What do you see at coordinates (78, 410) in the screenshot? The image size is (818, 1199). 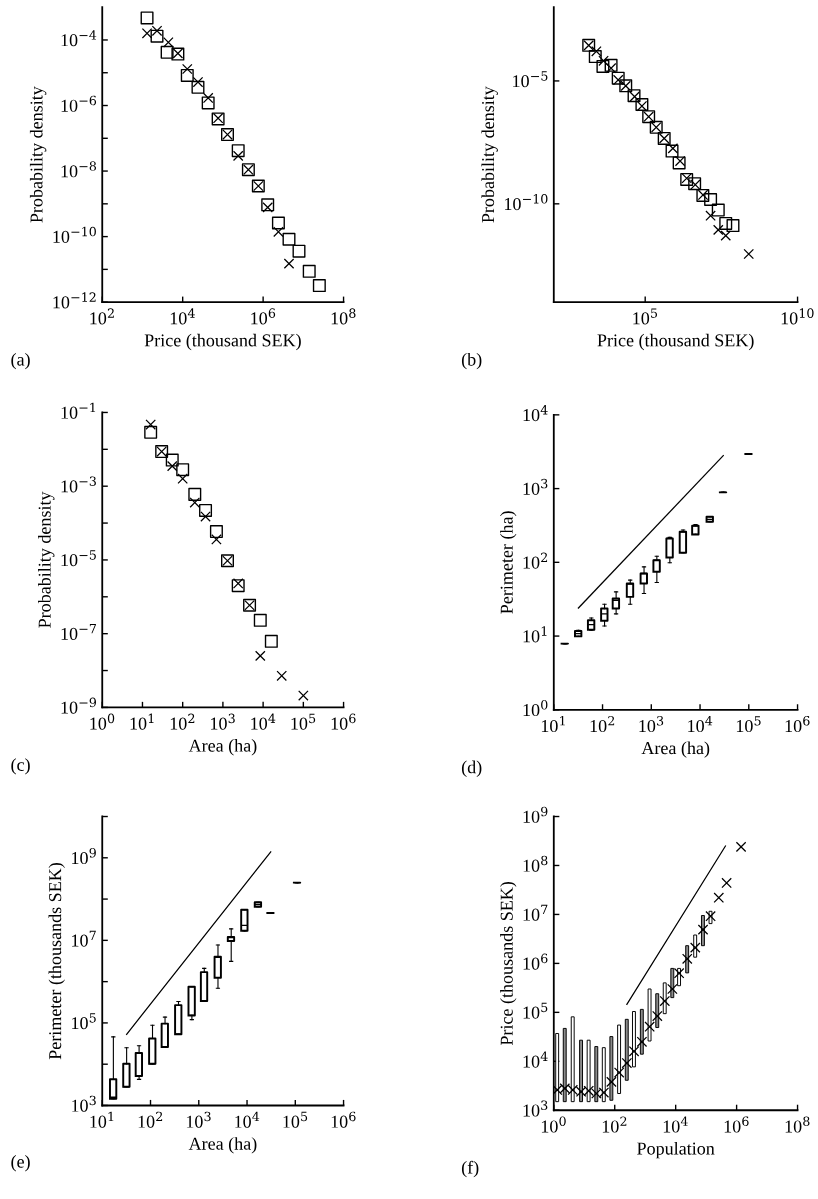 I see `y-tick-label: 10$^{−1}$` at bounding box center [78, 410].